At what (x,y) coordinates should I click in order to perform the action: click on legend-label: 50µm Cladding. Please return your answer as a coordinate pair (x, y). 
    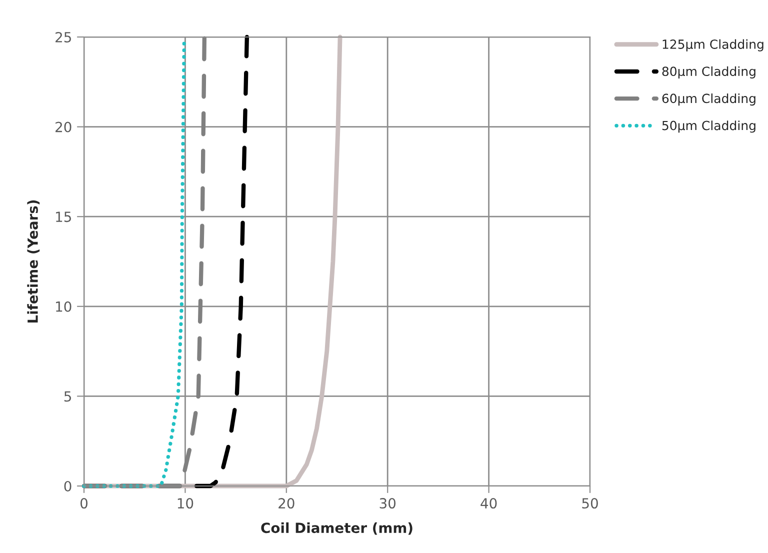
    Looking at the image, I should click on (709, 126).